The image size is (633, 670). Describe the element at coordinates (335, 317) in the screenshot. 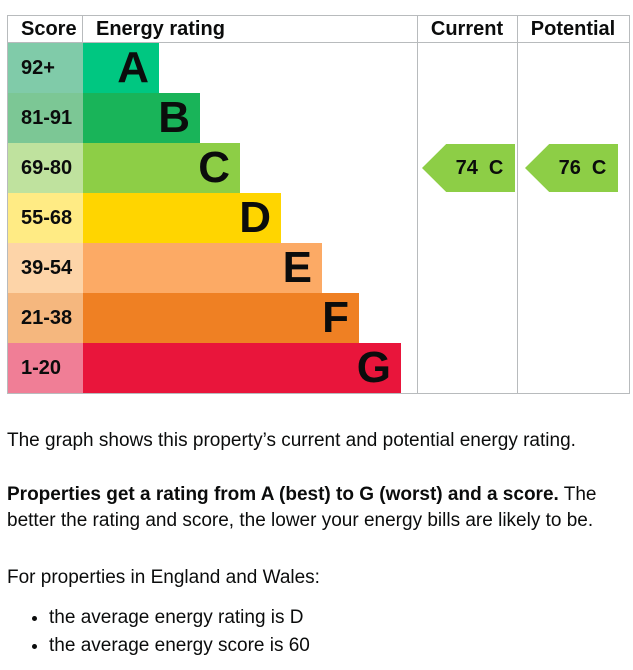

I see `band-letter: F` at that location.